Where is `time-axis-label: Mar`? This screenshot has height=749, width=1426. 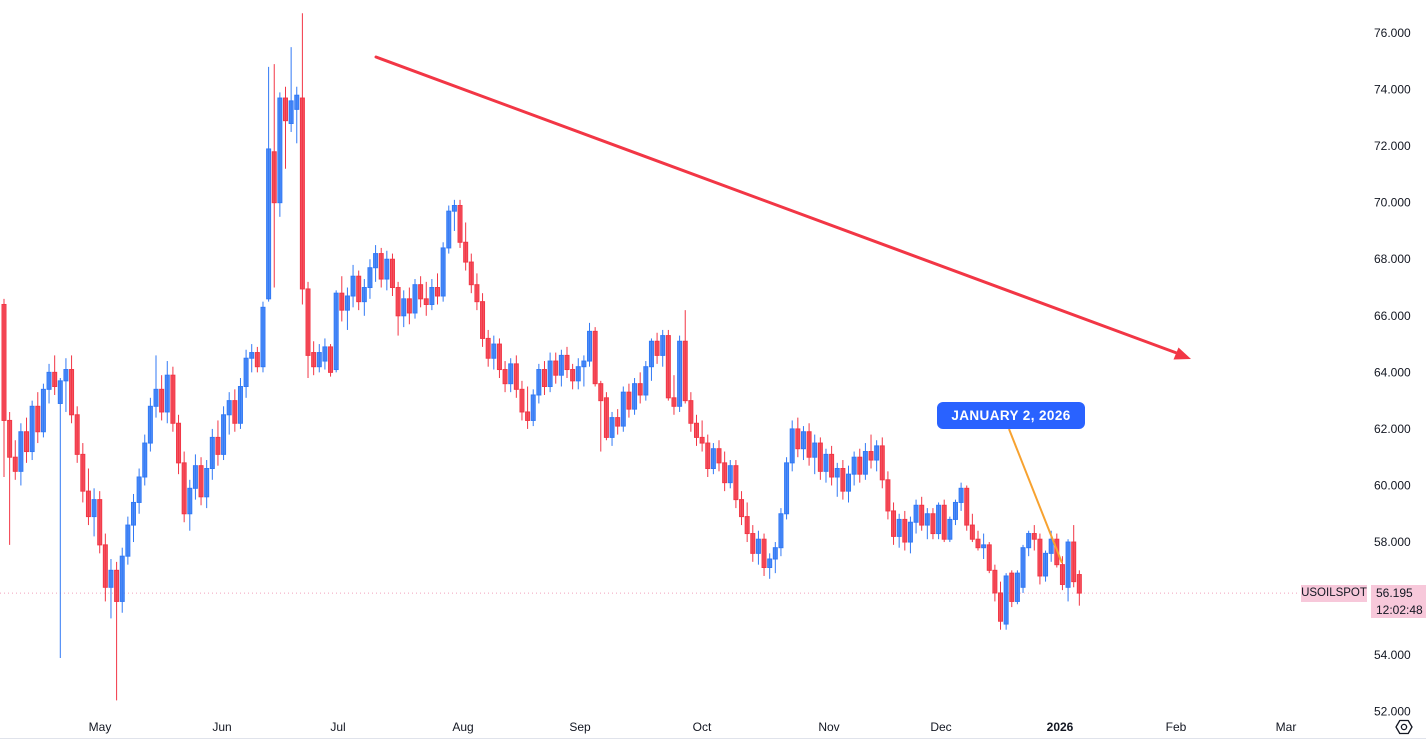
time-axis-label: Mar is located at coordinates (1286, 727).